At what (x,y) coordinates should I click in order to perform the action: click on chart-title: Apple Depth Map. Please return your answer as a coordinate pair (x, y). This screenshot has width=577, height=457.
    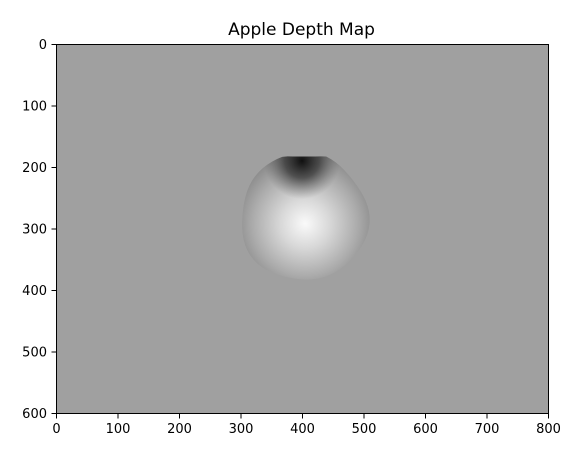
    Looking at the image, I should click on (301, 30).